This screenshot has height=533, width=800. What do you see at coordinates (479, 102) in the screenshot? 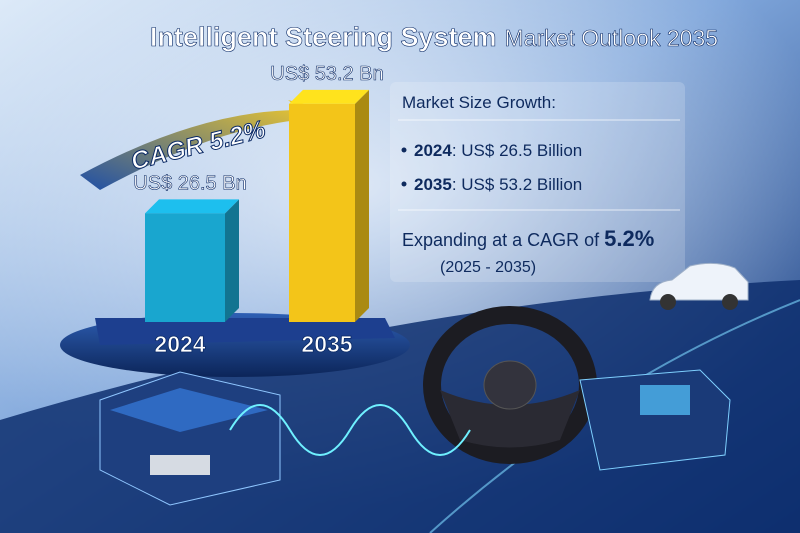
I see `summary-heading: Market Size Growth:` at bounding box center [479, 102].